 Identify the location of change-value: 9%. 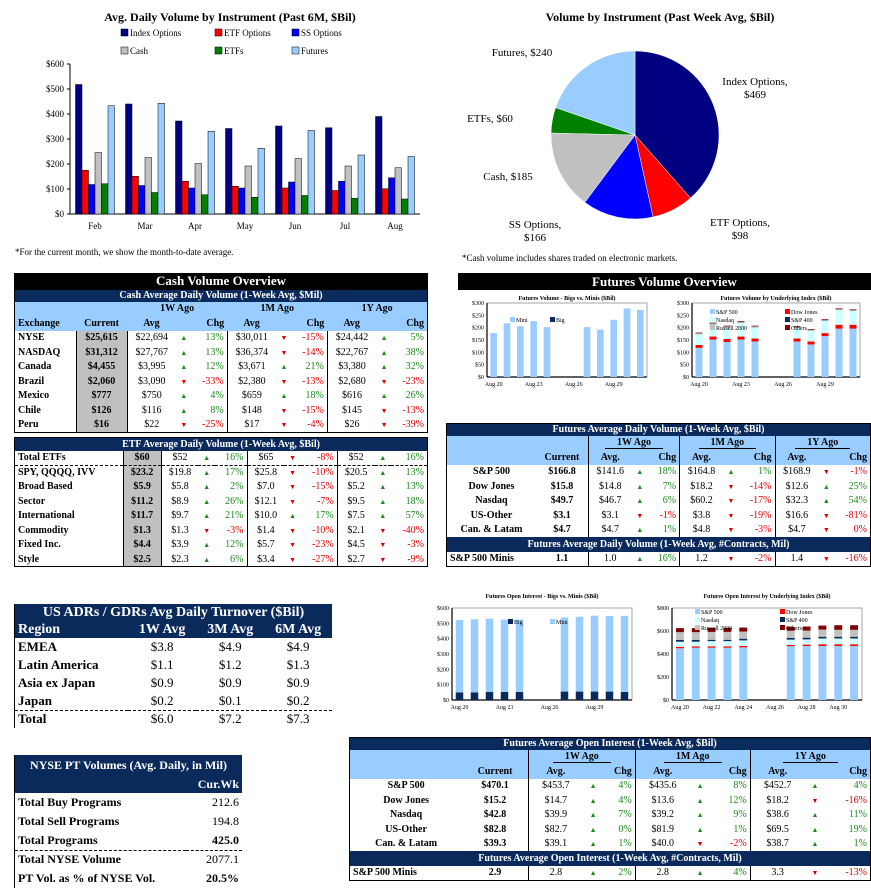
(740, 815).